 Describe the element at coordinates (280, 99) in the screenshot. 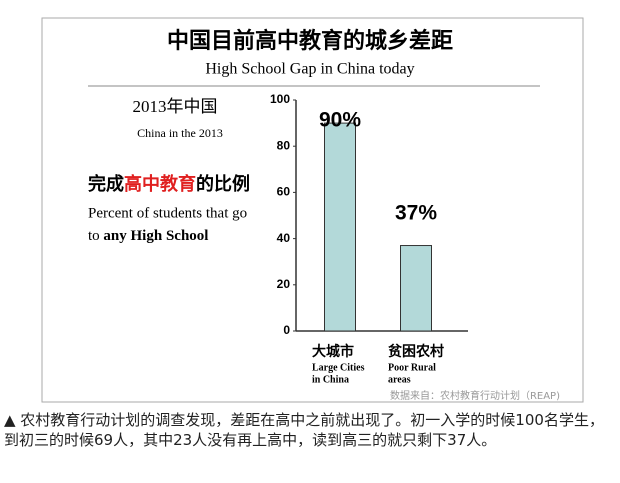

I see `y-tick-label: 100` at that location.